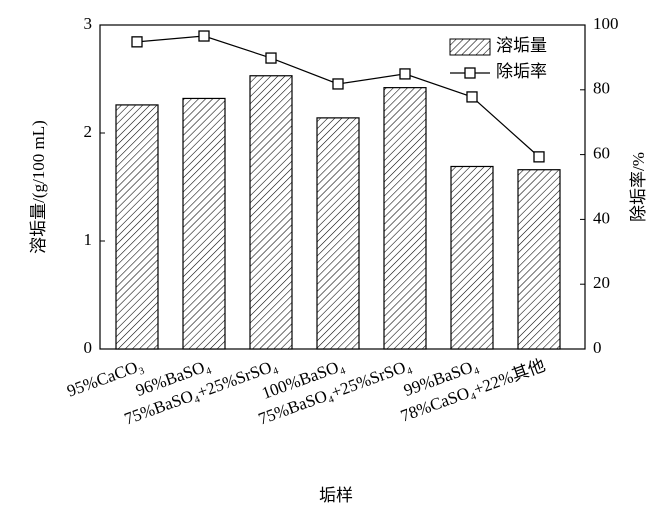 The image size is (672, 518). Describe the element at coordinates (38, 187) in the screenshot. I see `y-axis-label: 溶垢量/(g/100 mL)` at that location.